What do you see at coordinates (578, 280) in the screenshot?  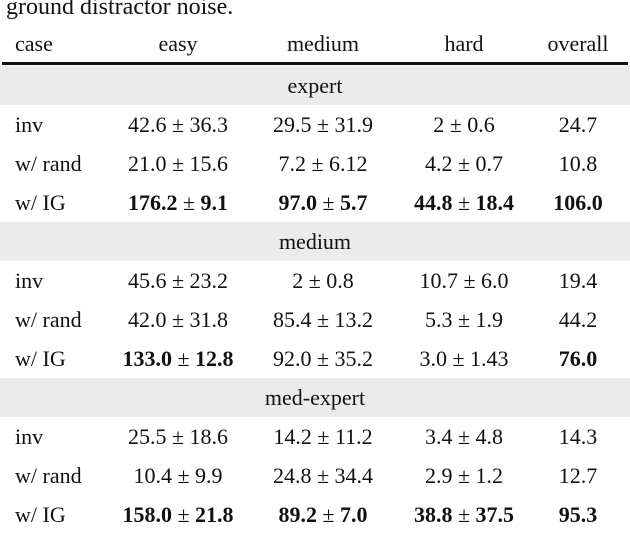 I see `overall-cell: 19.4` at bounding box center [578, 280].